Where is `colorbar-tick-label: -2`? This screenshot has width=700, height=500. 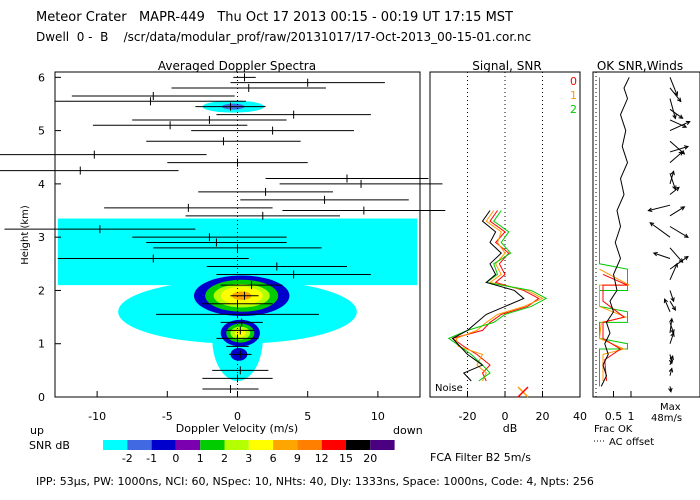
colorbar-tick-label: -2 is located at coordinates (127, 458).